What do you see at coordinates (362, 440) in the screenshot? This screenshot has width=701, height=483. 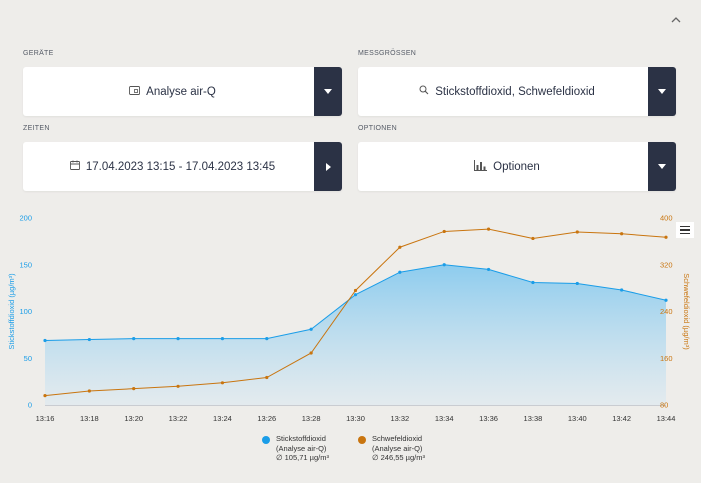 I see `legend-marker-so2` at bounding box center [362, 440].